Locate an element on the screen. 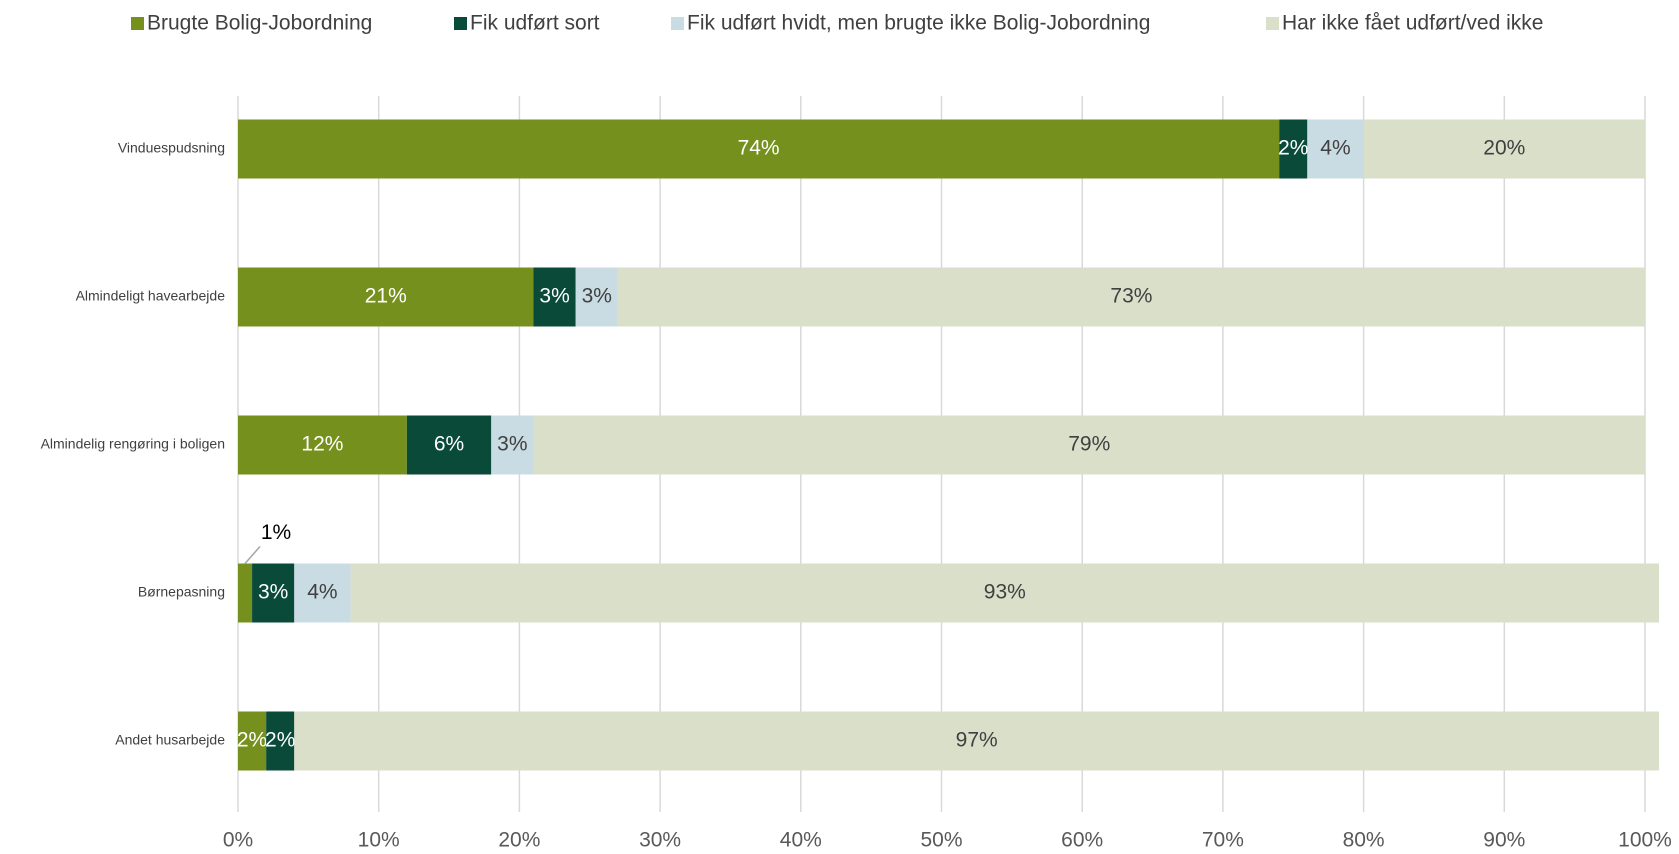 The width and height of the screenshot is (1679, 854). data-label: 12% is located at coordinates (322, 444).